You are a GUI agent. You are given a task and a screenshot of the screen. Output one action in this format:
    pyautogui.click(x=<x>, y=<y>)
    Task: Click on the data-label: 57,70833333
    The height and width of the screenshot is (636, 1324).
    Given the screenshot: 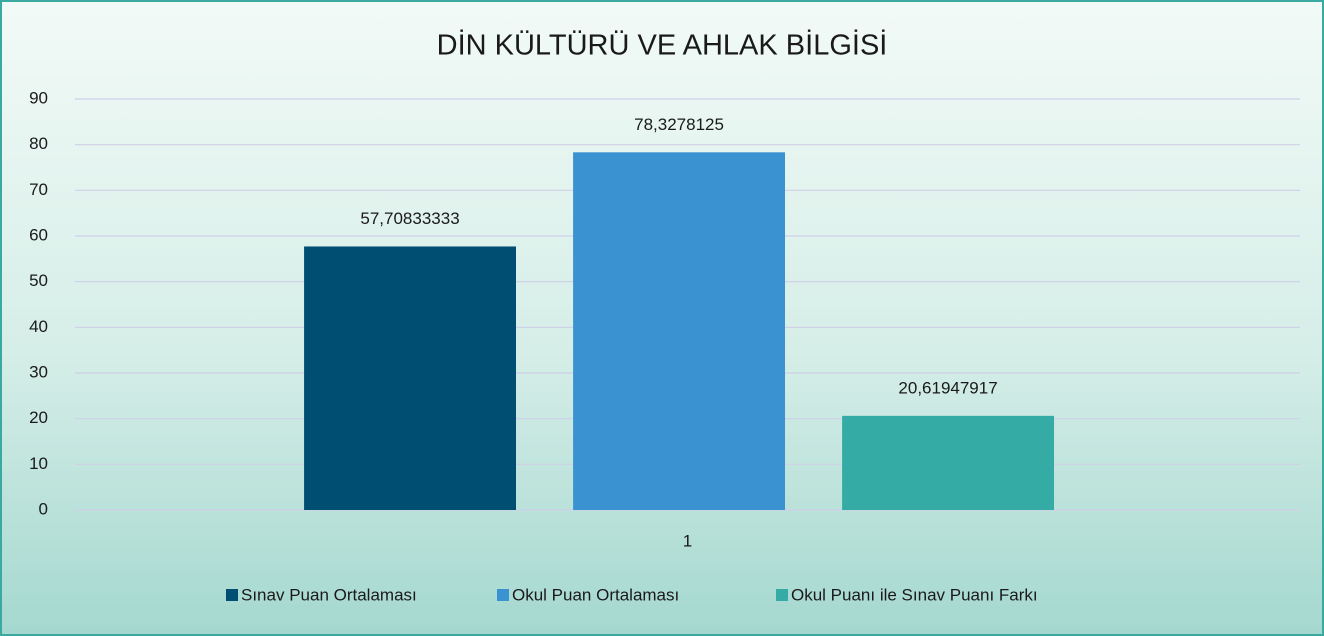 What is the action you would take?
    pyautogui.click(x=409, y=218)
    